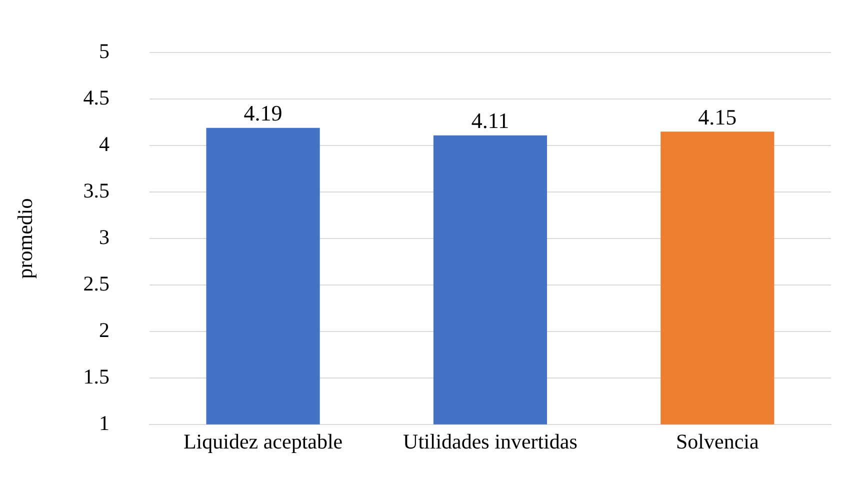 The height and width of the screenshot is (477, 841). Describe the element at coordinates (104, 422) in the screenshot. I see `y-tick-label: 1` at that location.